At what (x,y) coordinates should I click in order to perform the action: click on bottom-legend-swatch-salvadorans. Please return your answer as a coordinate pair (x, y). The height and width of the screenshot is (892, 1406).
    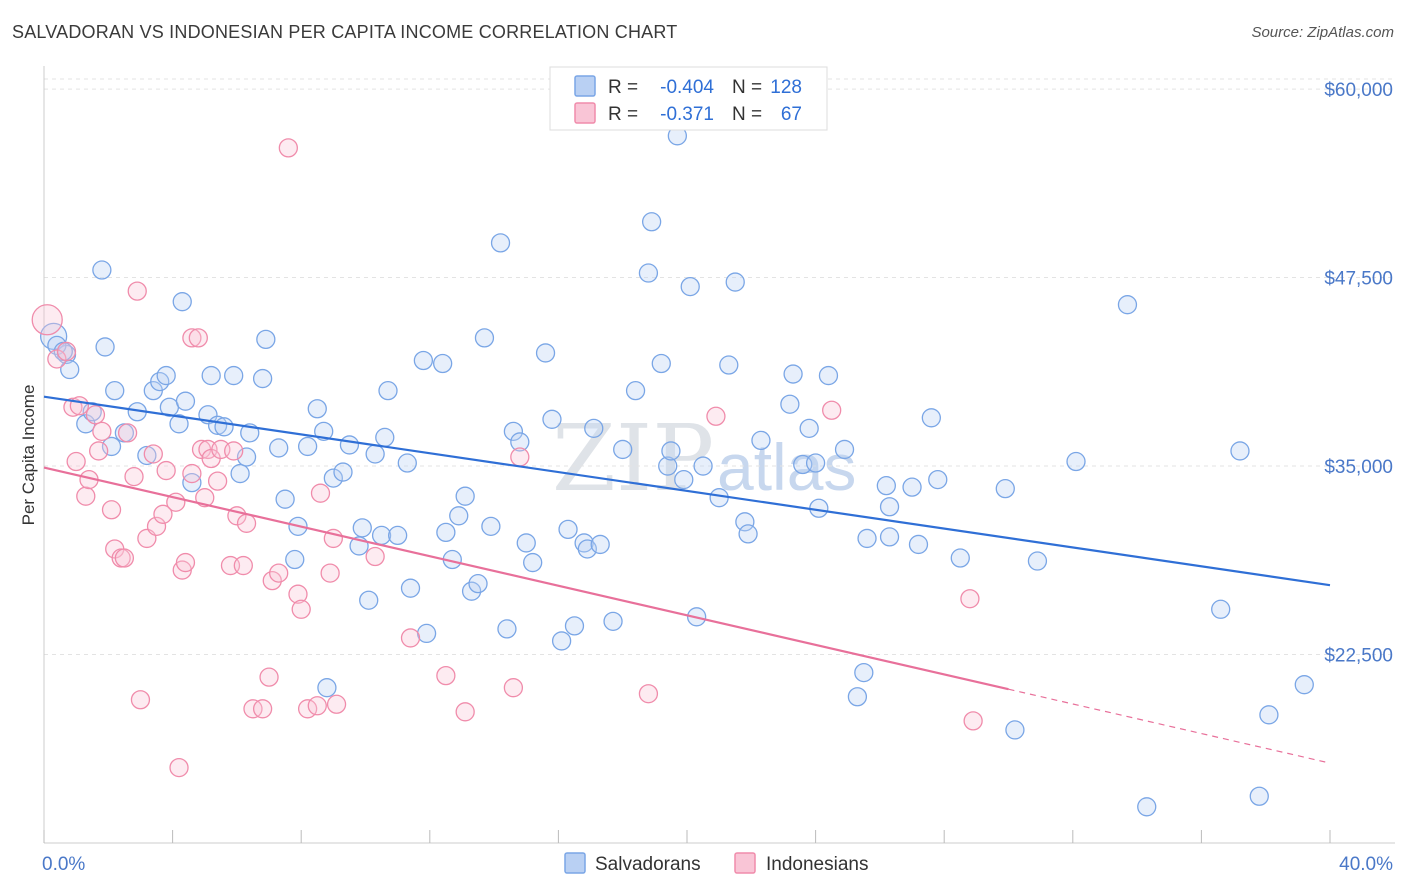
    Looking at the image, I should click on (575, 863).